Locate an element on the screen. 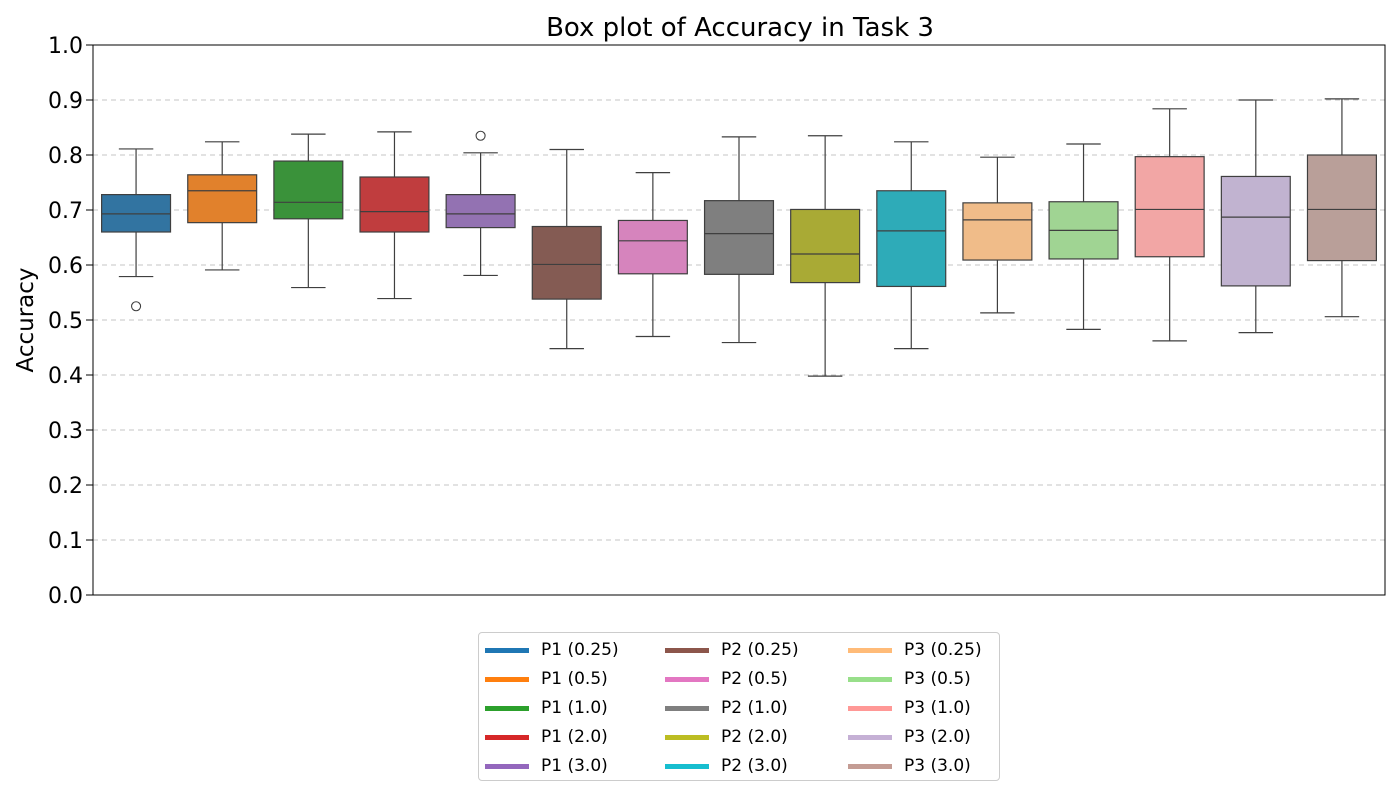  legend-label: P3 (0.5) is located at coordinates (937, 679).